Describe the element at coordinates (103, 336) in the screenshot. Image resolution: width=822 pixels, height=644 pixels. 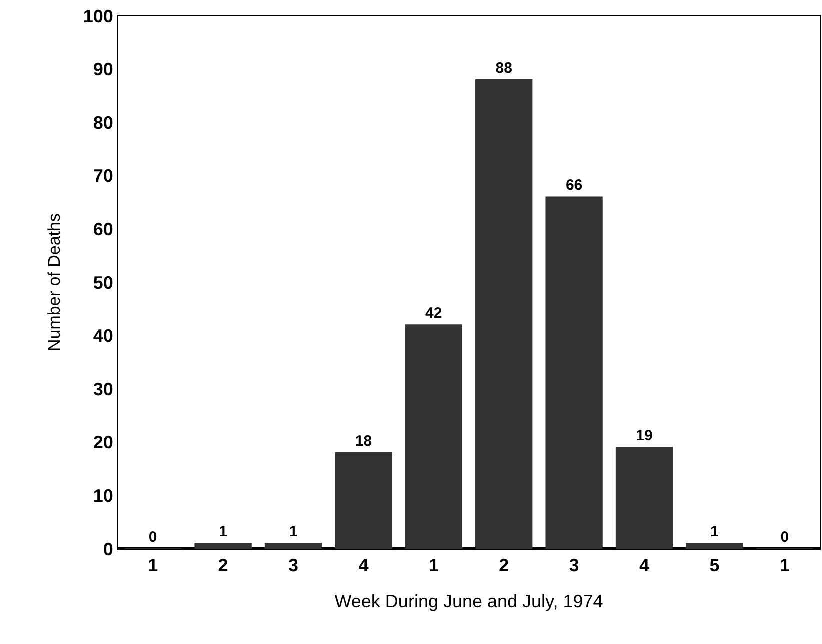
I see `y-tick-label: 40` at that location.